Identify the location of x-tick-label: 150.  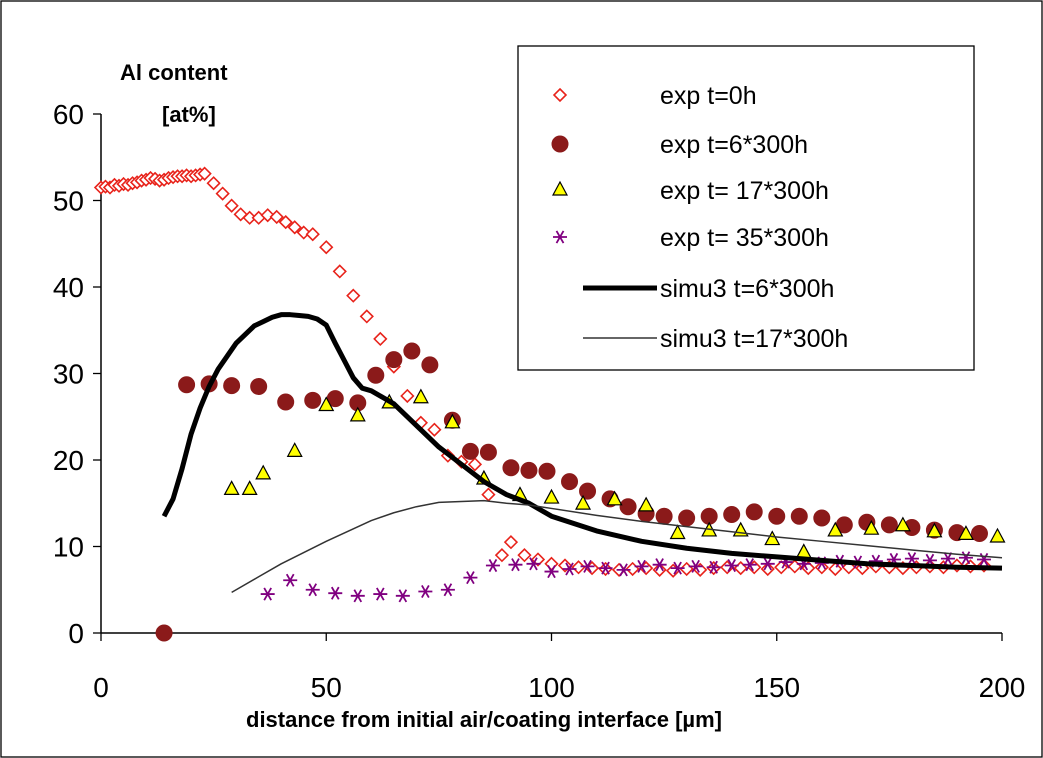
(776, 687).